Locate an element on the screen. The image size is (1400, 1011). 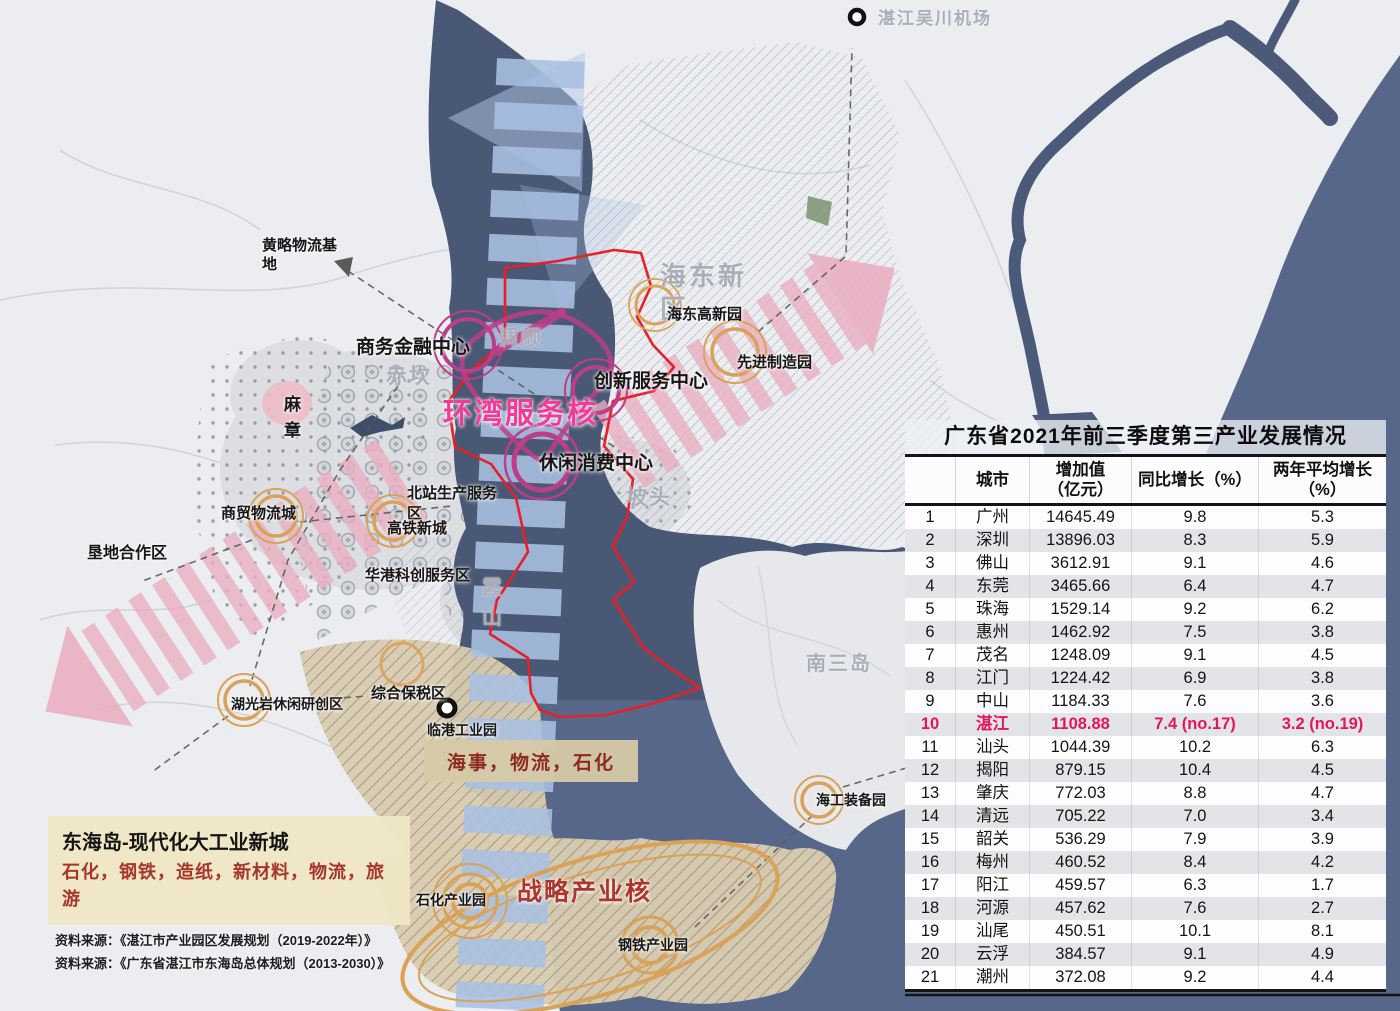
table-cell: 4 is located at coordinates (930, 586).